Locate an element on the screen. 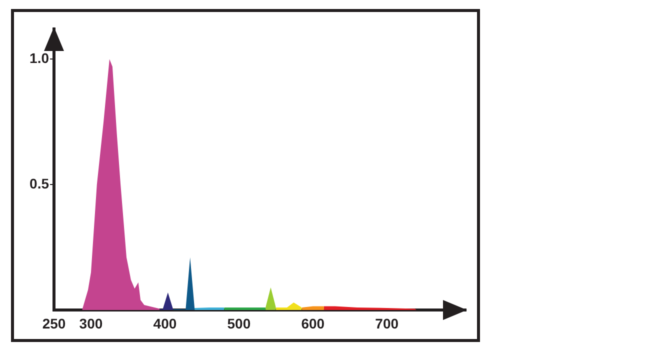  x-tick-label: 500 is located at coordinates (239, 323).